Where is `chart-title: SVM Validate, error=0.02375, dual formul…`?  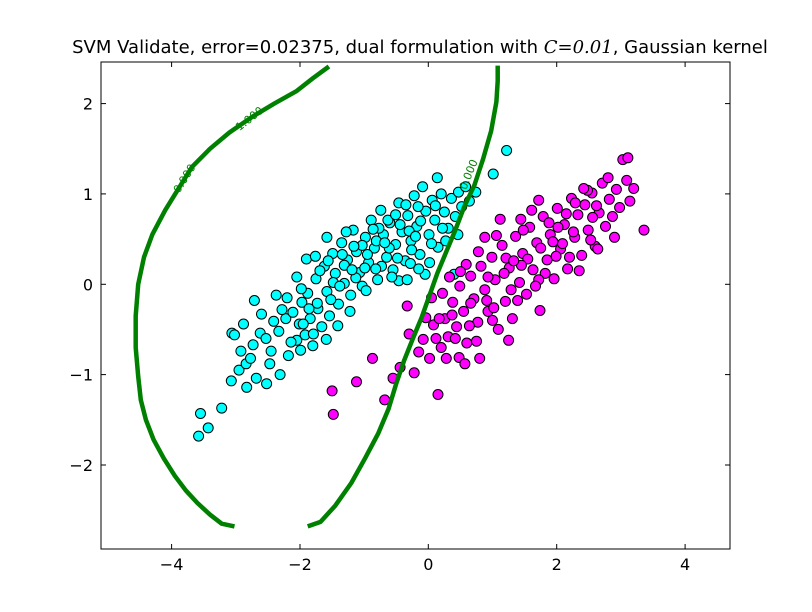 chart-title: SVM Validate, error=0.02375, dual formul… is located at coordinates (420, 47).